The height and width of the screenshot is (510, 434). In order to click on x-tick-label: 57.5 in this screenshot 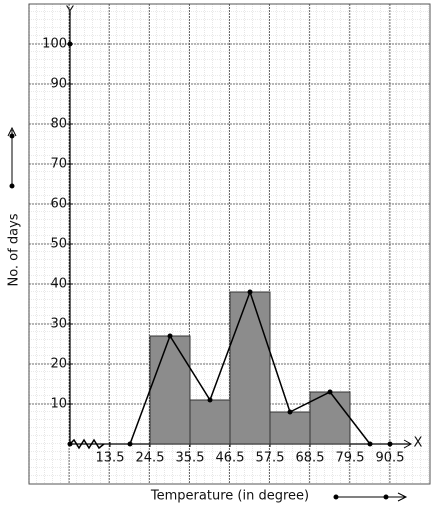, I will do `click(270, 458)`.